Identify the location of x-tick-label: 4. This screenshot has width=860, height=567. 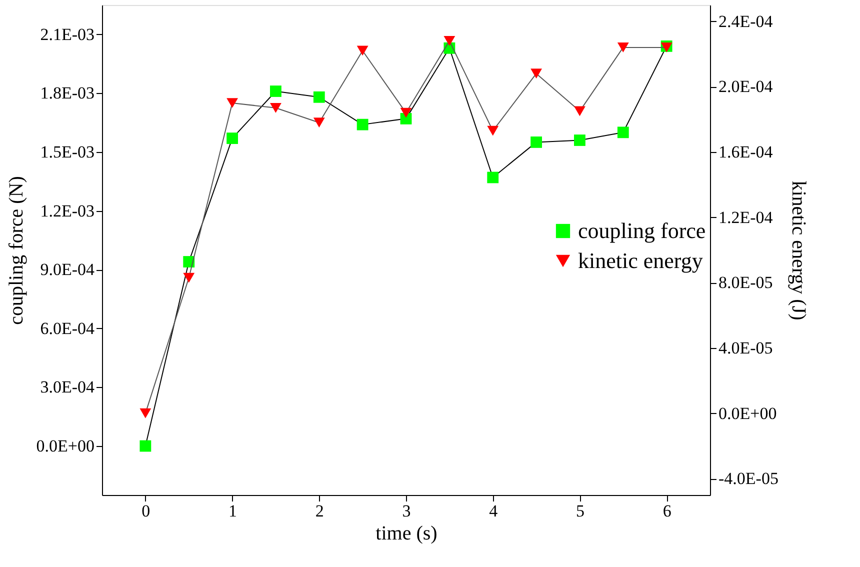
(493, 511).